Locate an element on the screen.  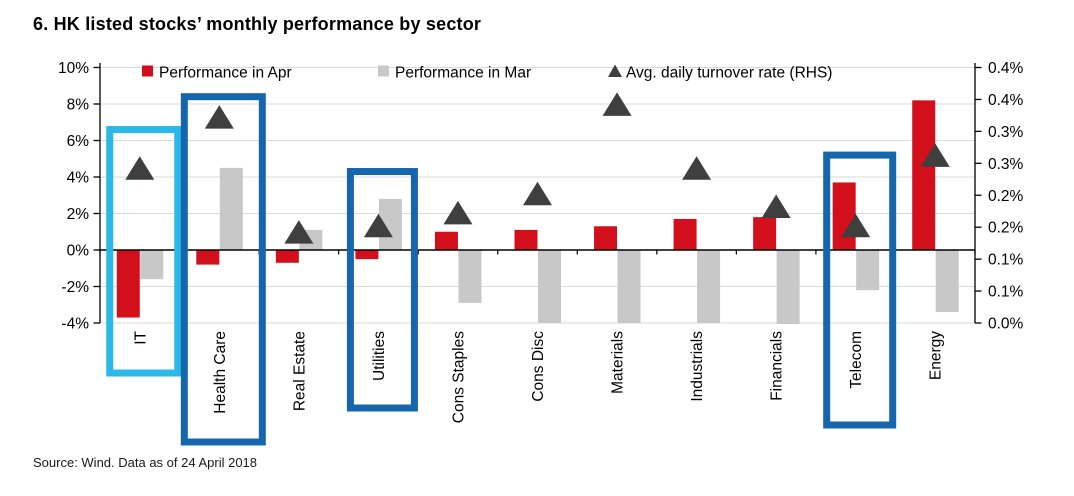
bar-apr-it is located at coordinates (128, 284).